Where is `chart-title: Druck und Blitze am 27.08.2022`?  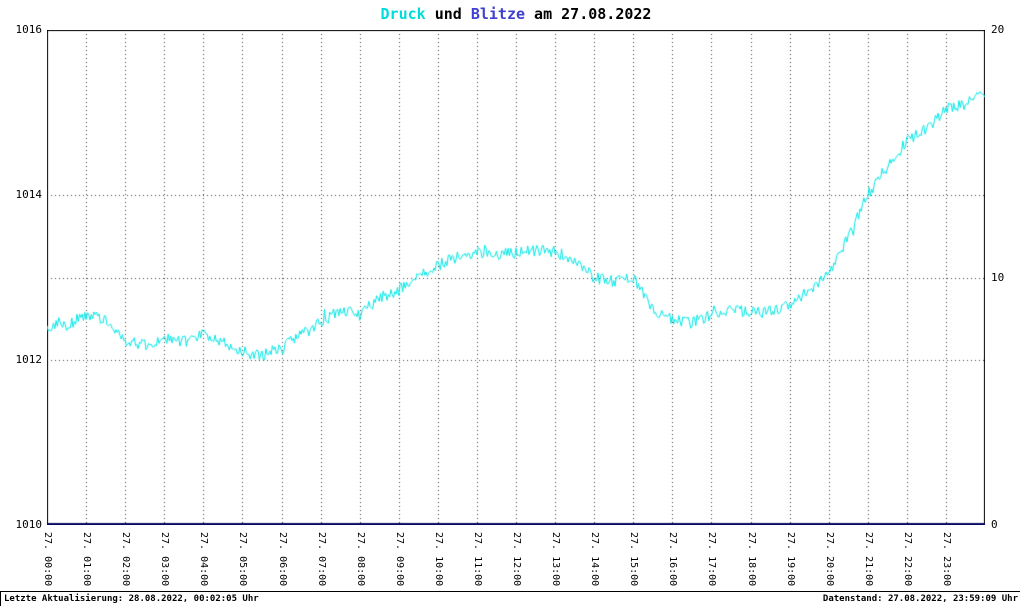
chart-title: Druck und Blitze am 27.08.2022 is located at coordinates (516, 14).